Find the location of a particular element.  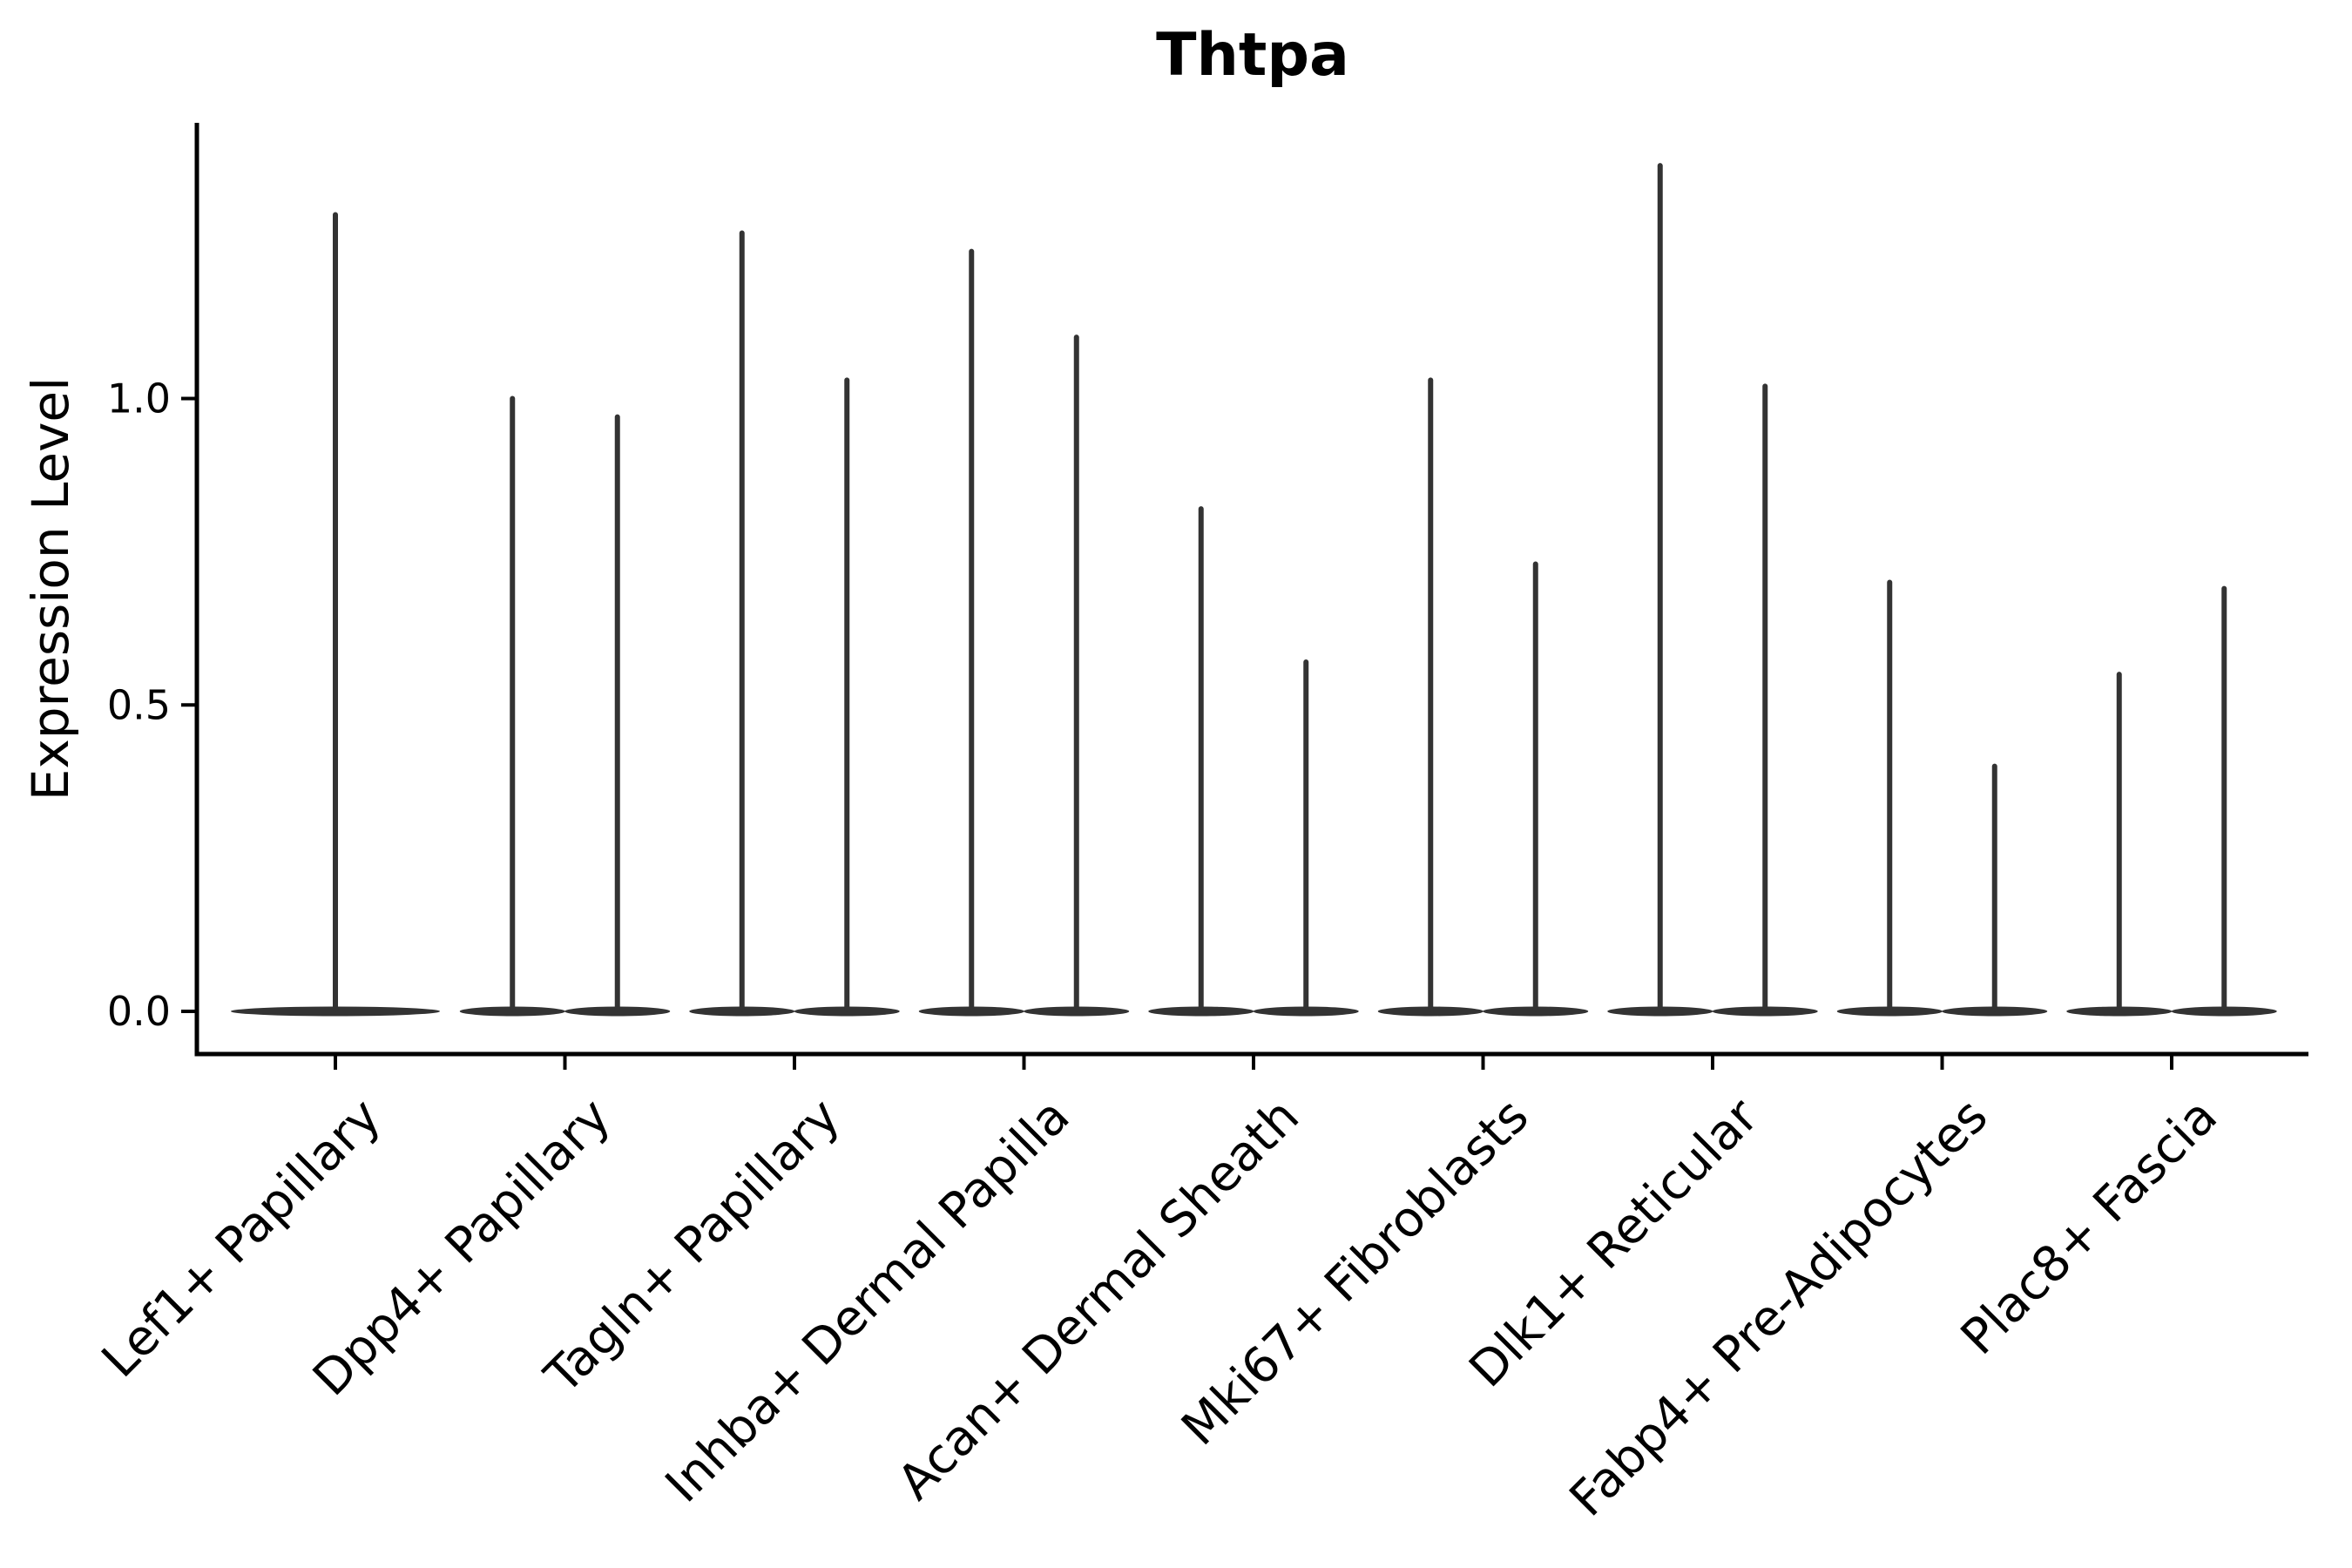

x-tick-label: Acan+ Dermal Sheath is located at coordinates (1098, 1300).